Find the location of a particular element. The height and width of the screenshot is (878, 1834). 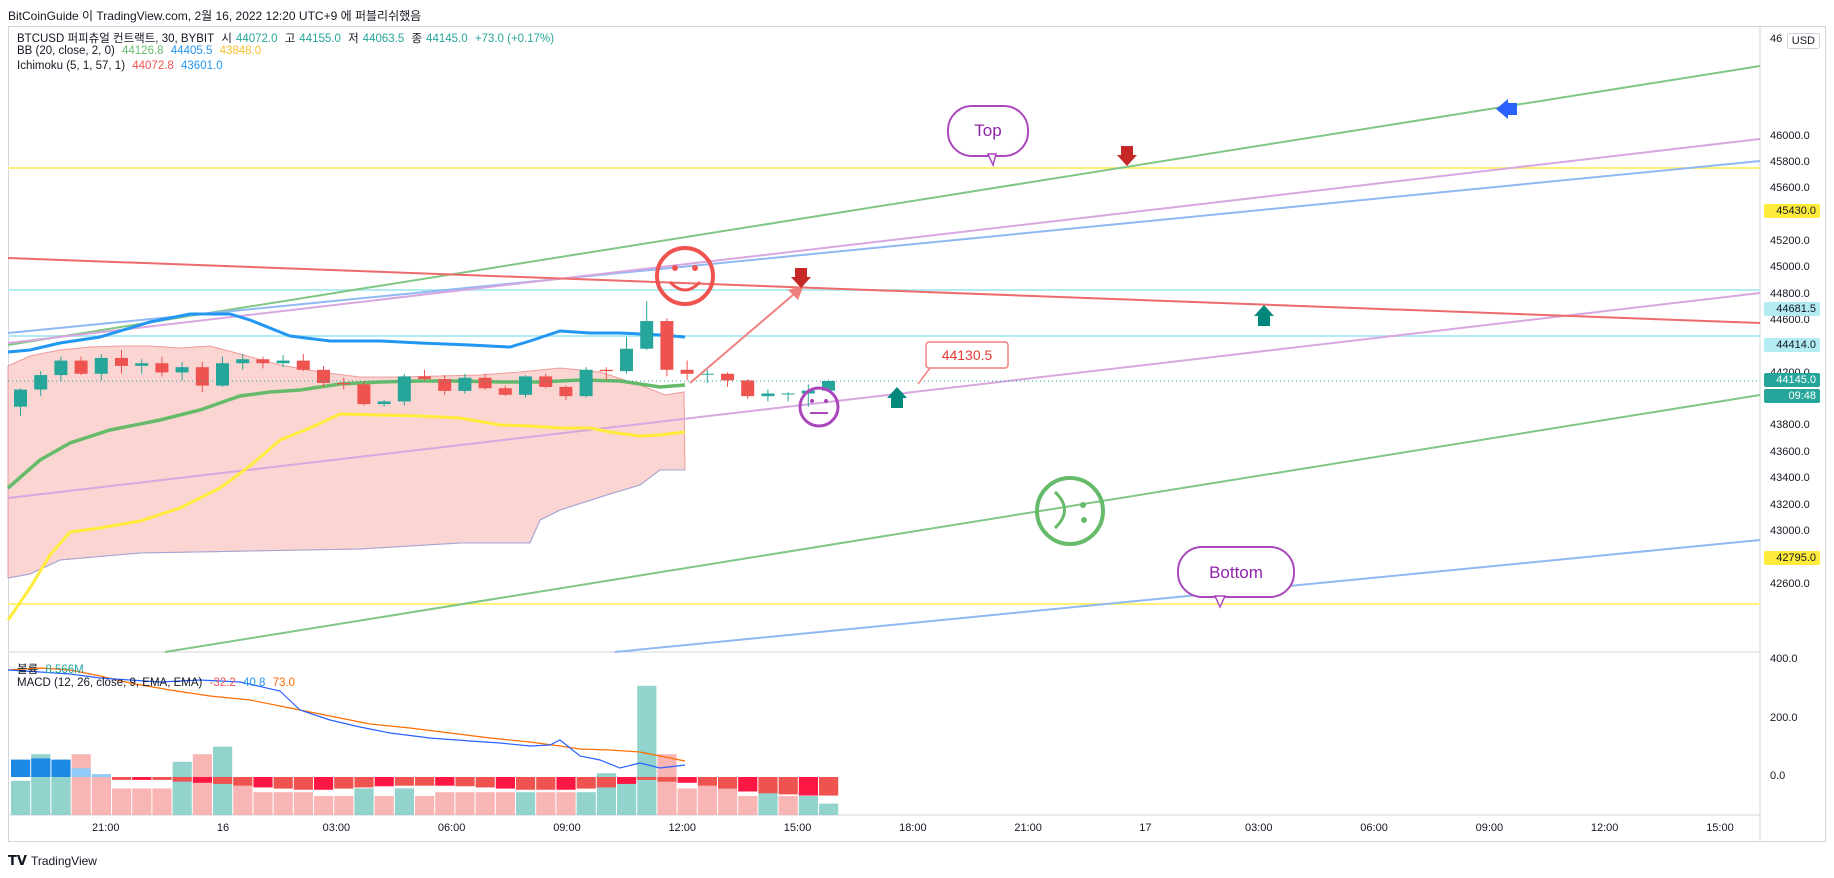

price-tag: 45430.0 is located at coordinates (1792, 210).